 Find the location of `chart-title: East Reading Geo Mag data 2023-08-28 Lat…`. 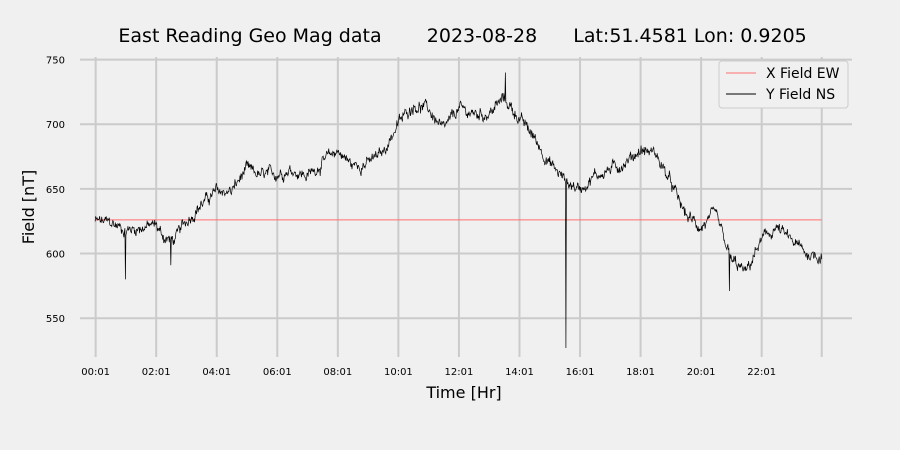

chart-title: East Reading Geo Mag data 2023-08-28 Lat… is located at coordinates (462, 36).